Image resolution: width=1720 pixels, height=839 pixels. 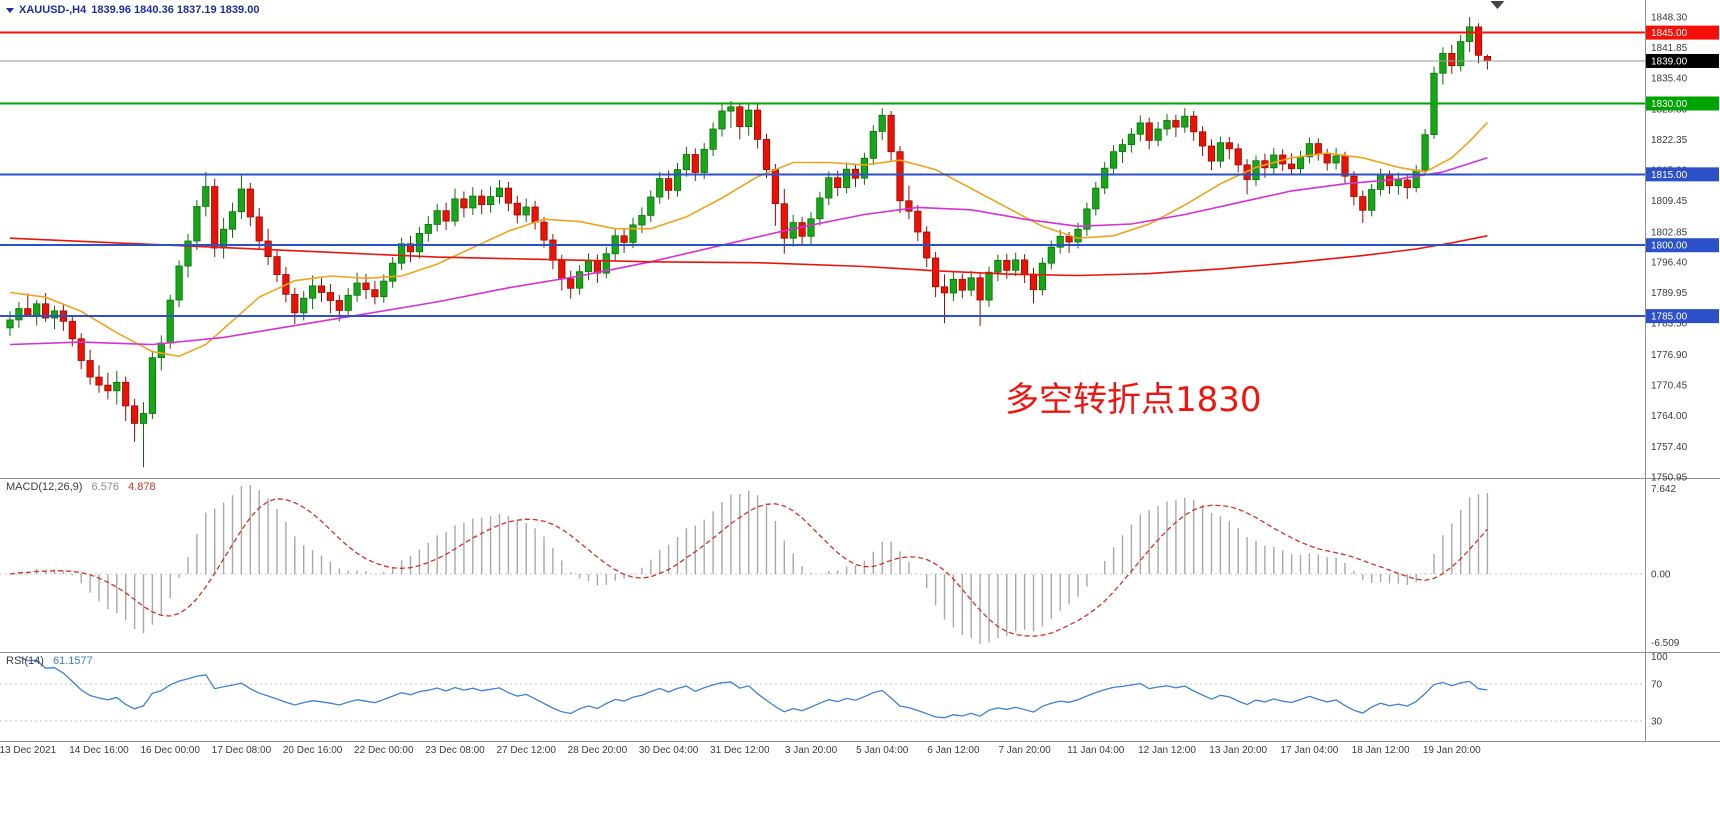 I want to click on symbol-period-text: XAUUSD-,H4, so click(x=53, y=10).